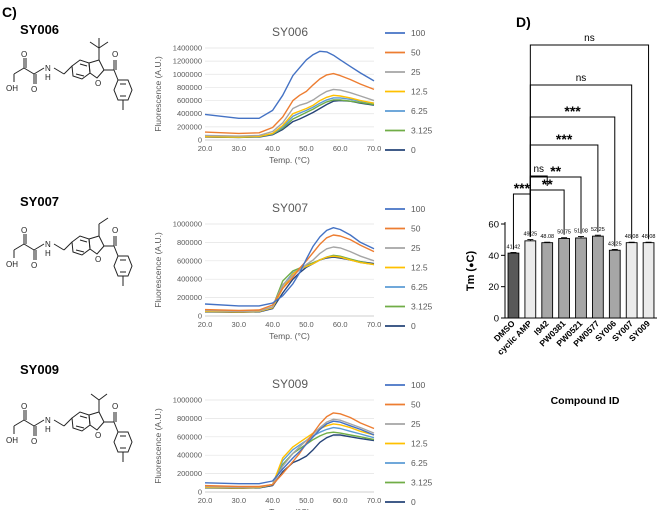  I want to click on series-line-3.125, so click(289, 460).